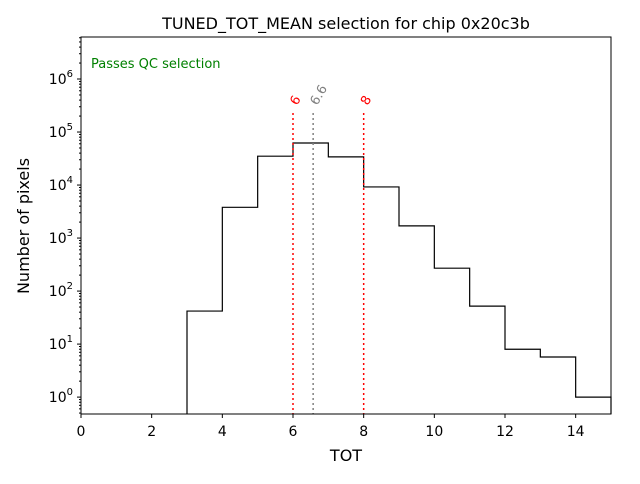 This screenshot has height=484, width=640. What do you see at coordinates (363, 432) in the screenshot?
I see `x-tick-label: 8` at bounding box center [363, 432].